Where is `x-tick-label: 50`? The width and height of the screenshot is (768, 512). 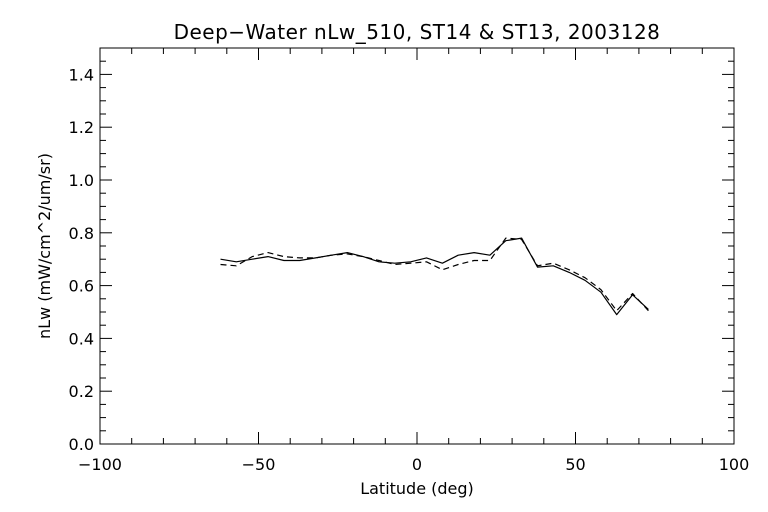
x-tick-label: 50 is located at coordinates (575, 464).